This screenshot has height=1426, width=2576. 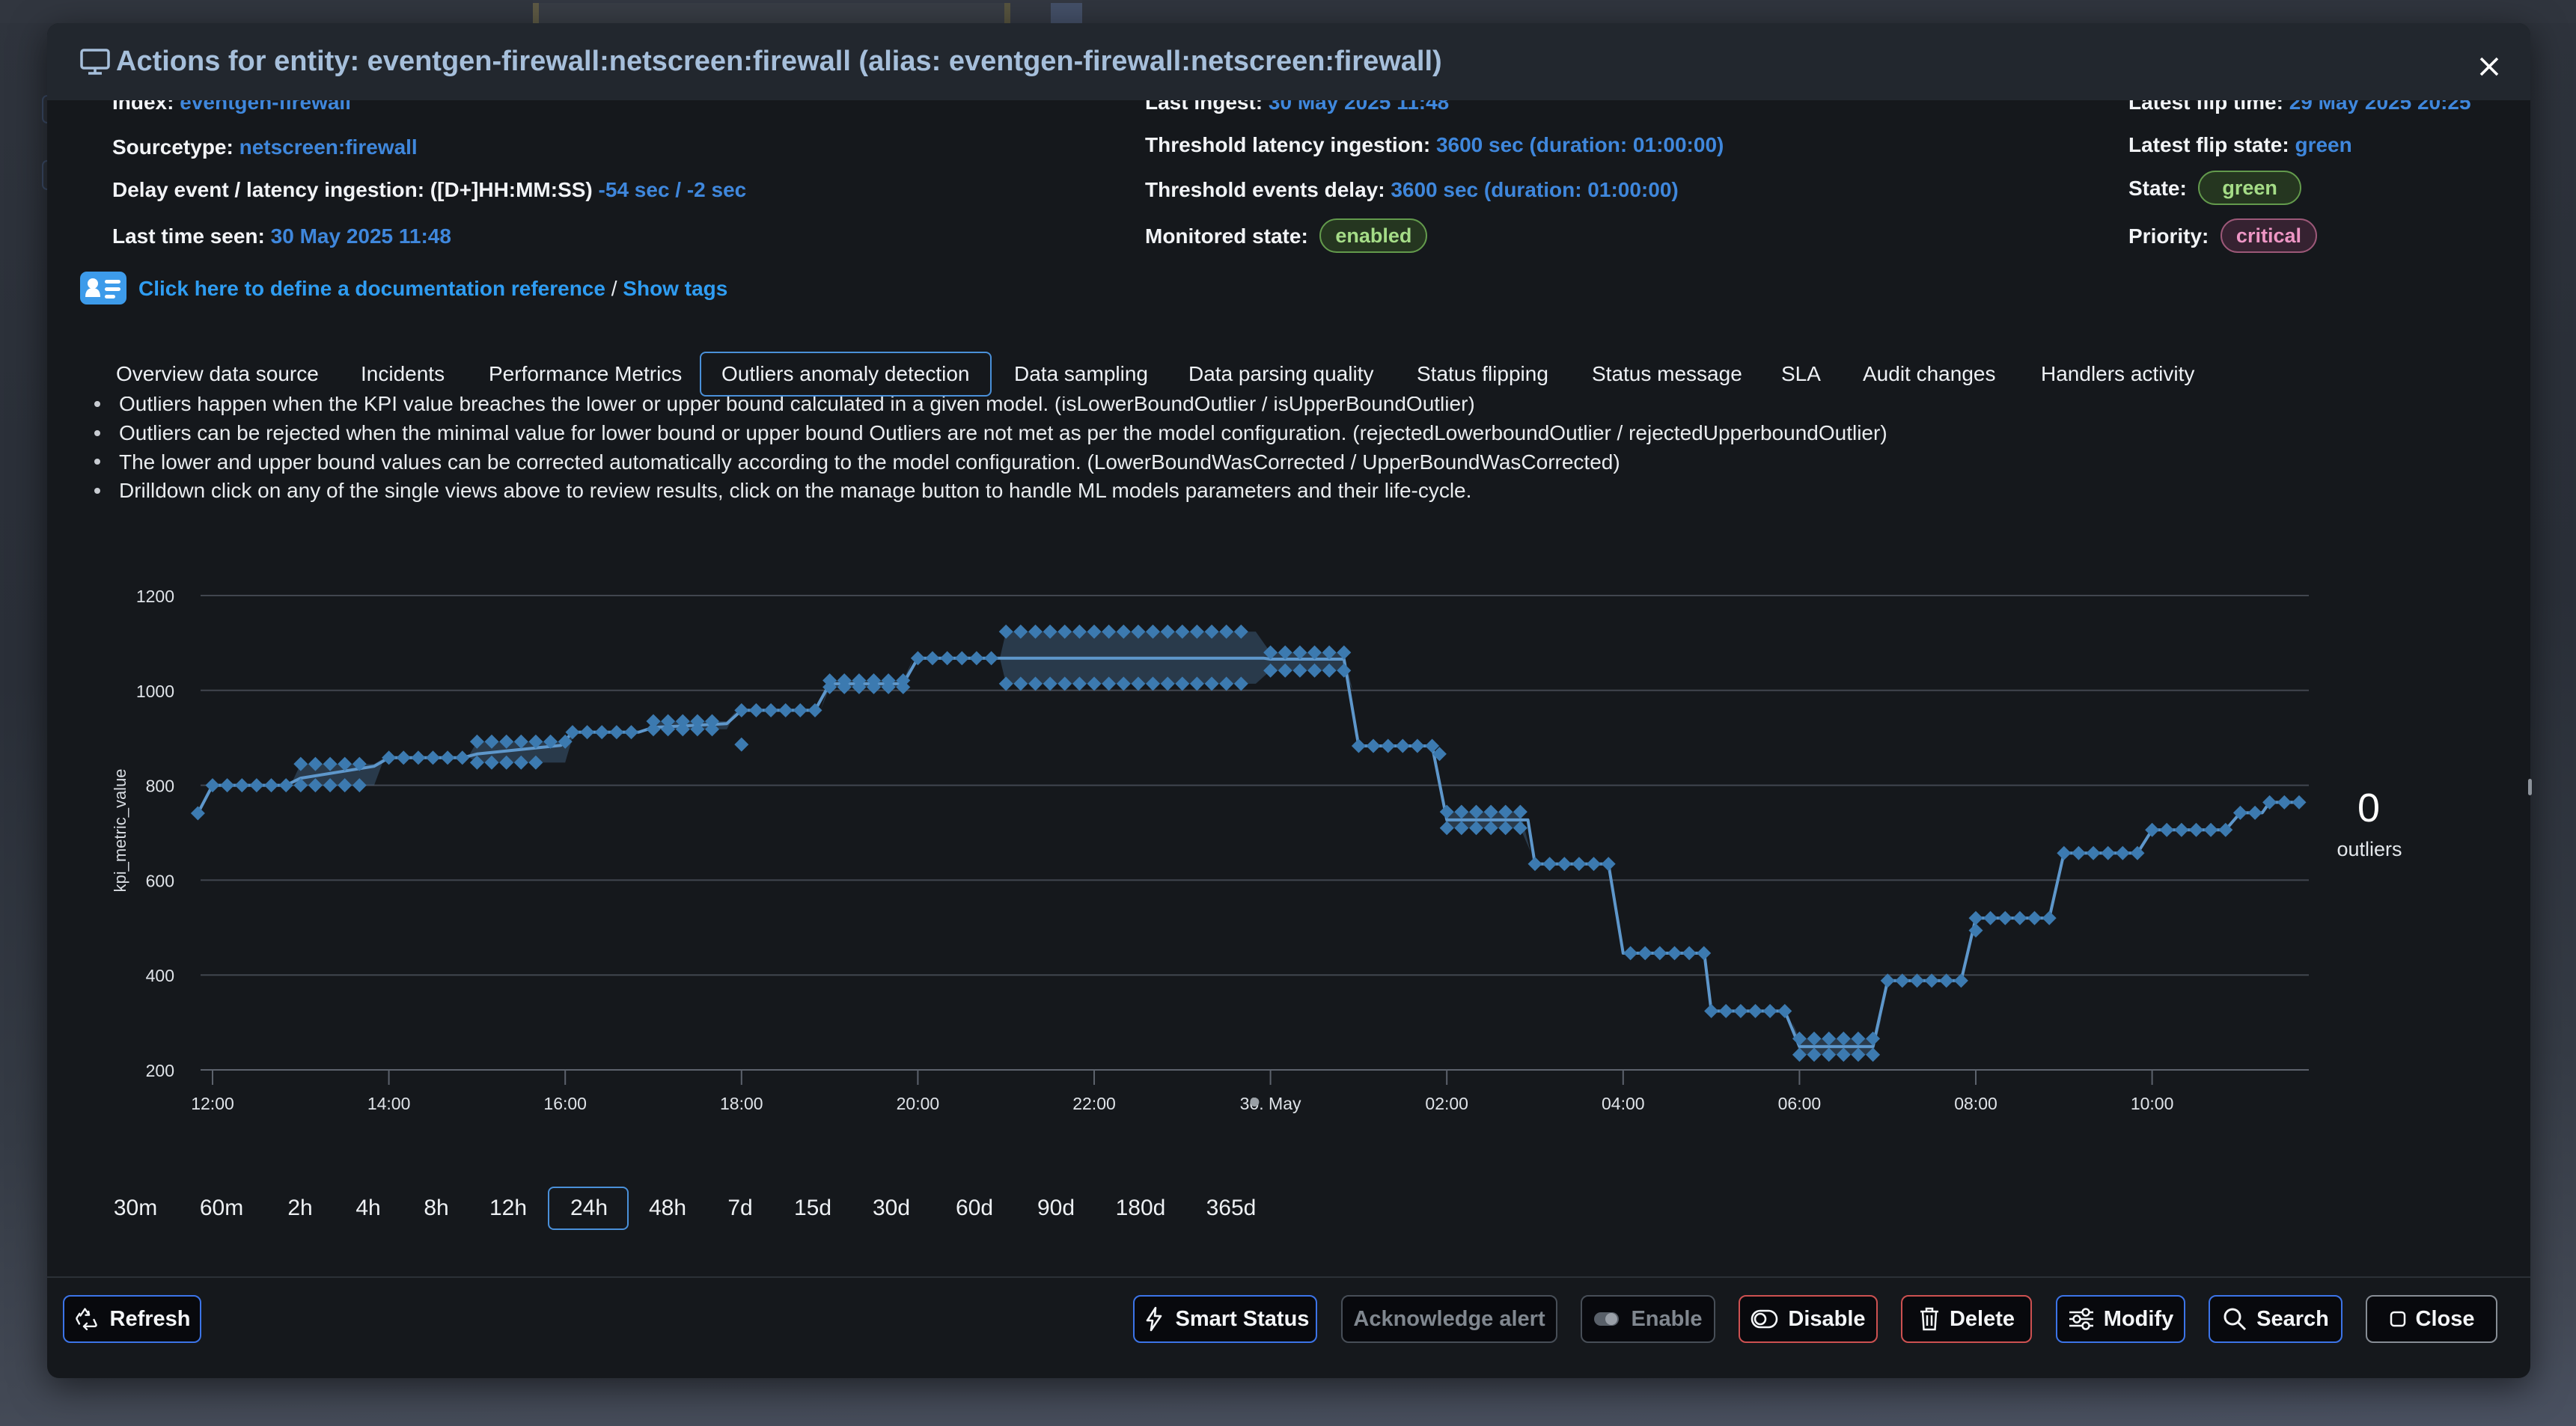 What do you see at coordinates (918, 1103) in the screenshot?
I see `svg-text: 20:00` at bounding box center [918, 1103].